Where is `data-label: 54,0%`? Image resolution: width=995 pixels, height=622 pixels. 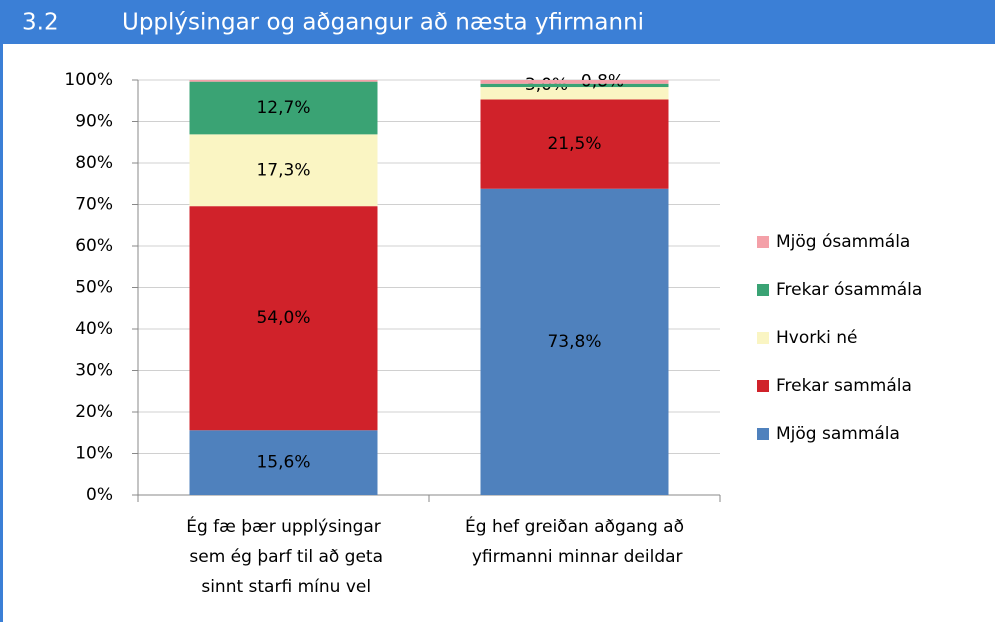 data-label: 54,0% is located at coordinates (283, 318).